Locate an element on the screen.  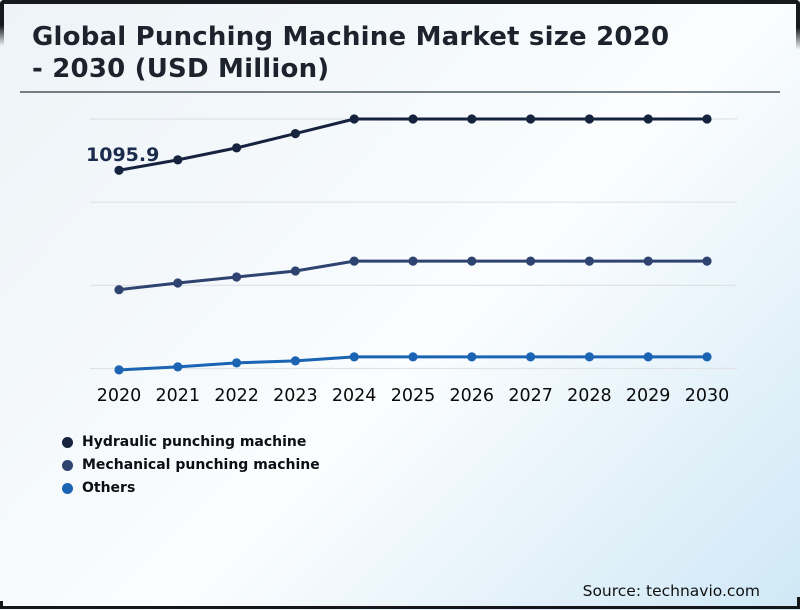
card-border-bottom-left is located at coordinates (1, 605).